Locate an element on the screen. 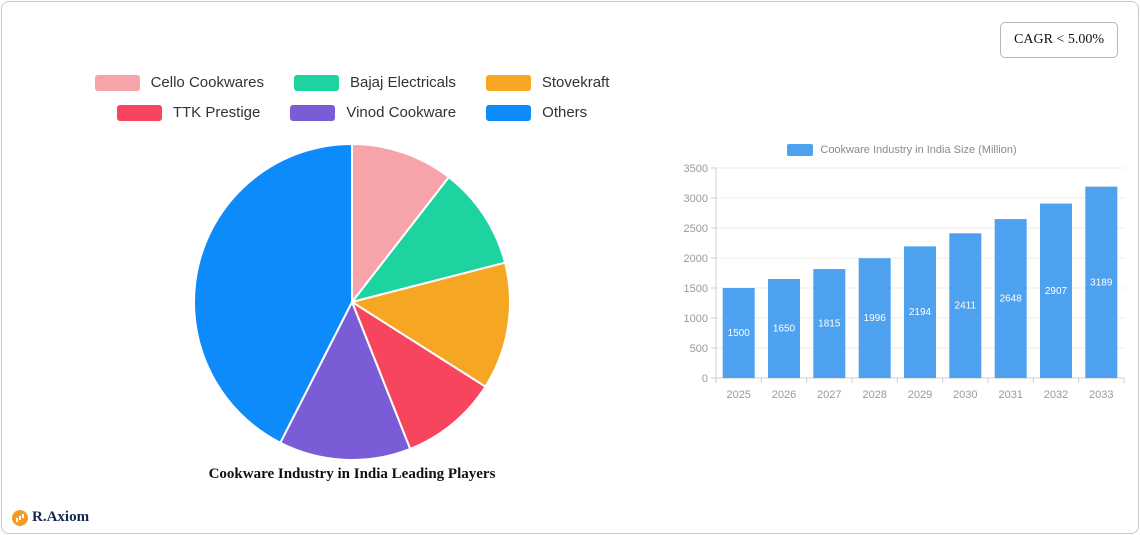 Image resolution: width=1140 pixels, height=535 pixels. bar-2033 is located at coordinates (1101, 282).